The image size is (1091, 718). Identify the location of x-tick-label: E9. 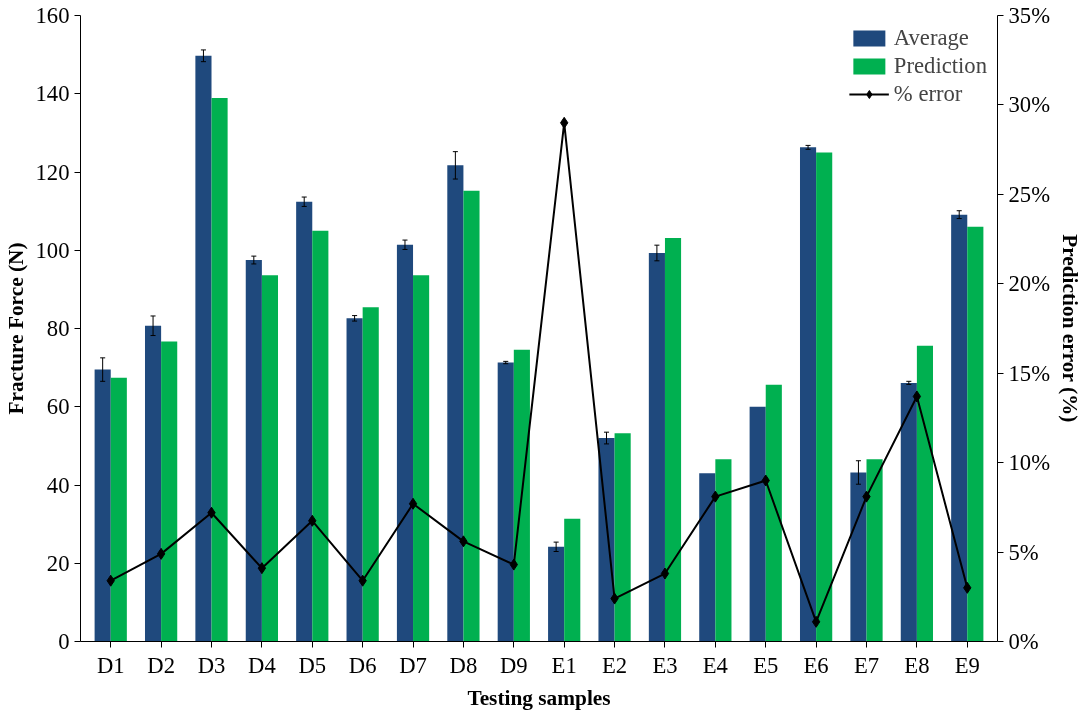
(967, 665).